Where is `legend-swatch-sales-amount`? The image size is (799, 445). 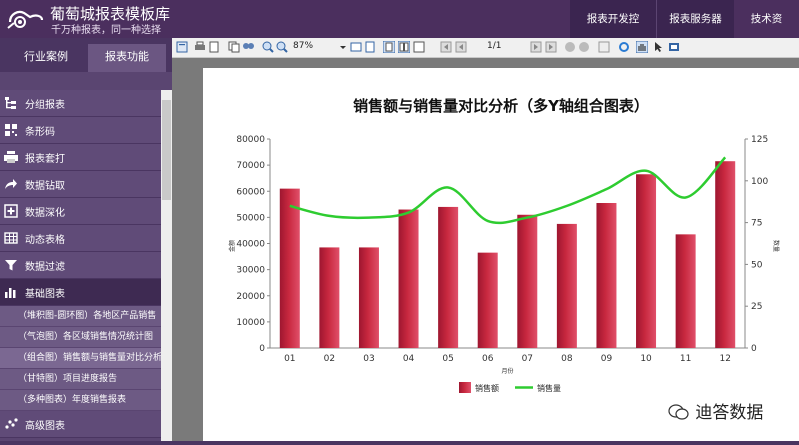
legend-swatch-sales-amount is located at coordinates (465, 387).